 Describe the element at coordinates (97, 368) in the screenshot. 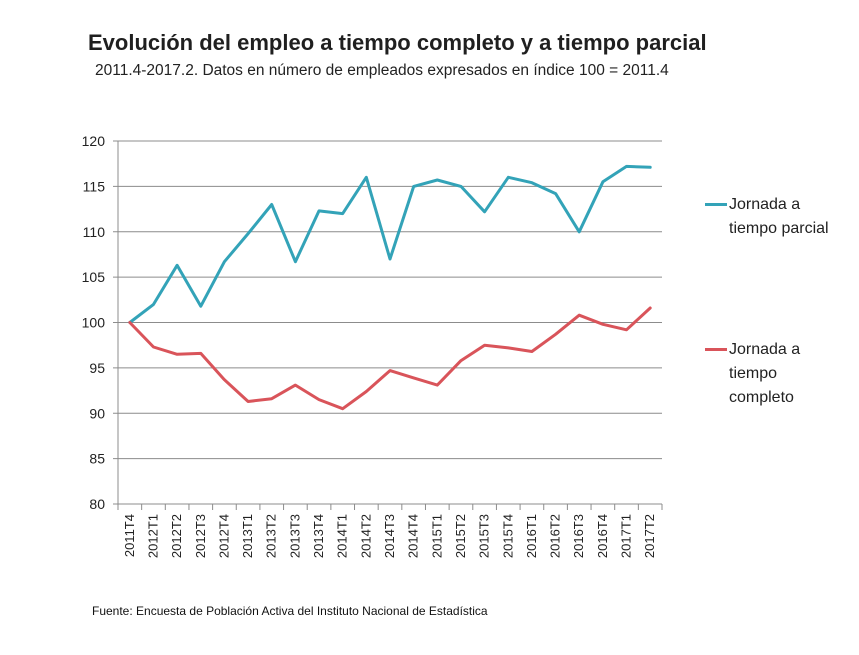

I see `y-tick-label: 95` at that location.